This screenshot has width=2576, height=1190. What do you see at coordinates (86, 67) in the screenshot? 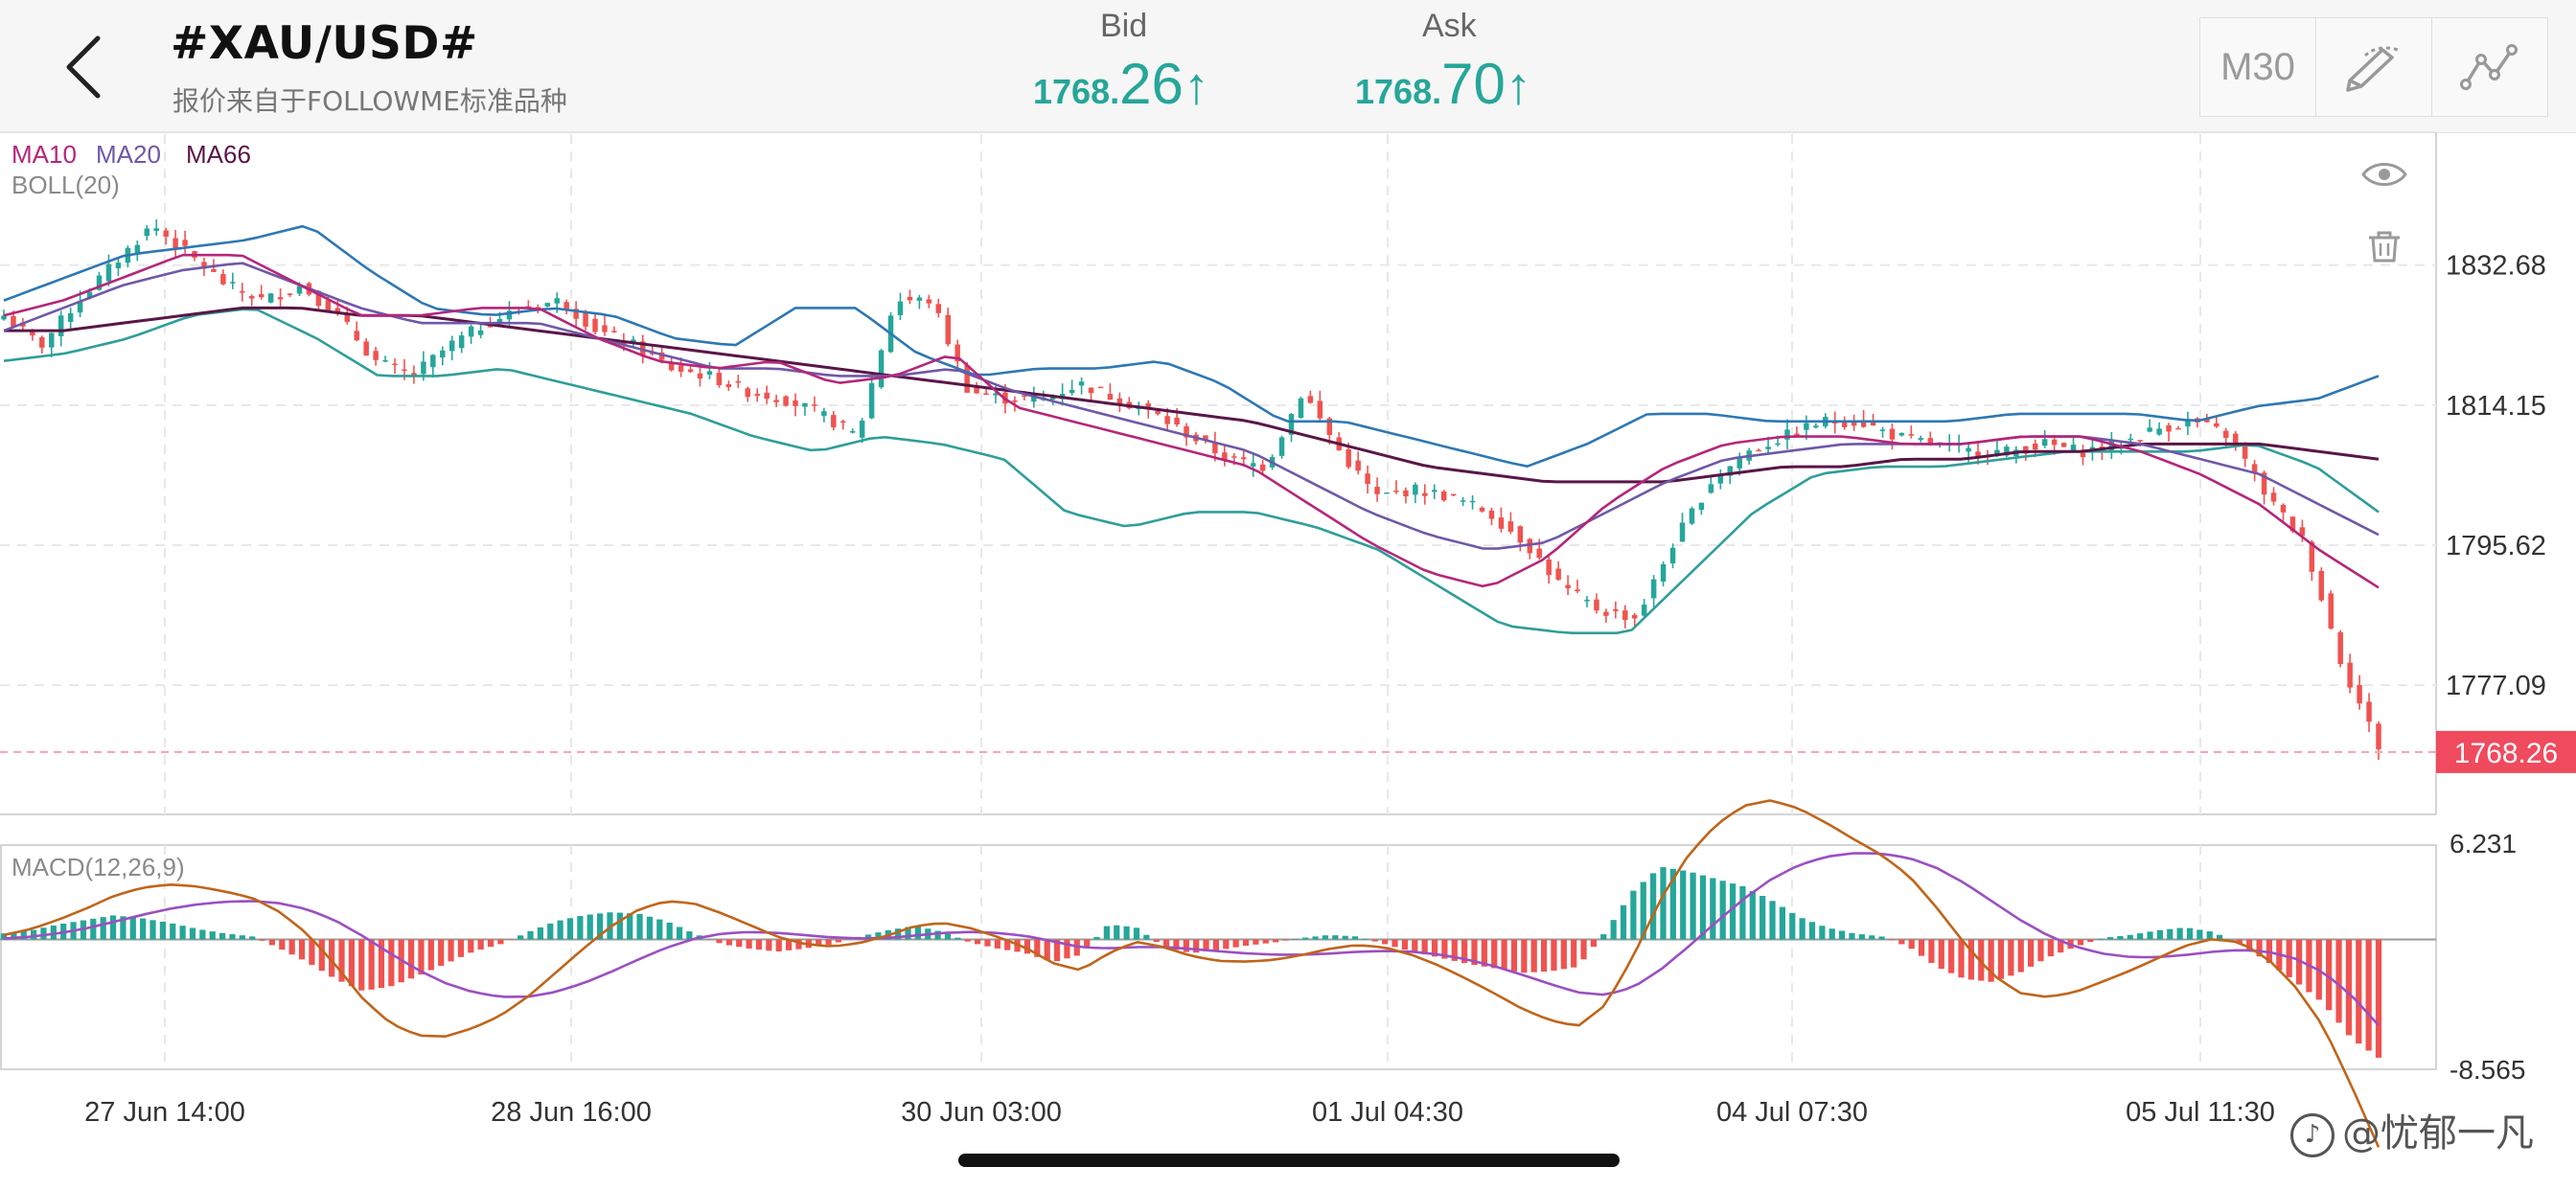
I see `back-button` at bounding box center [86, 67].